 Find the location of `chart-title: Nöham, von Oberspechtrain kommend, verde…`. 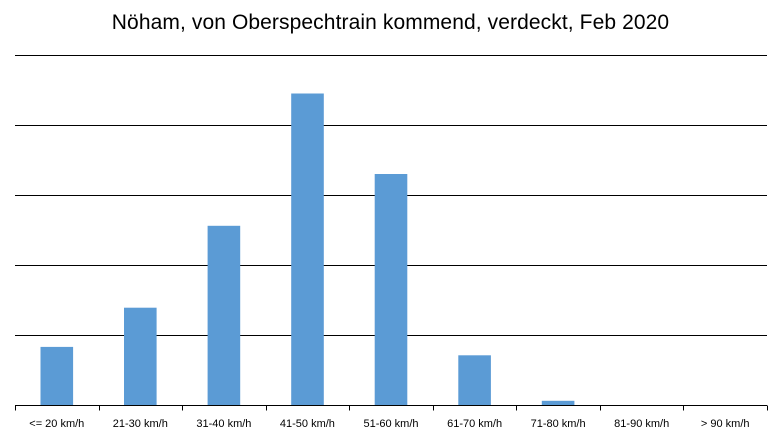

chart-title: Nöham, von Oberspechtrain kommend, verde… is located at coordinates (390, 22).